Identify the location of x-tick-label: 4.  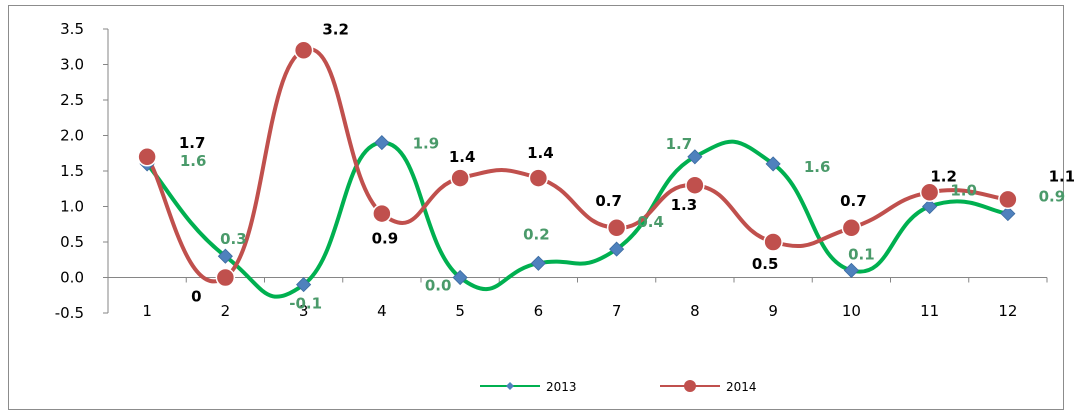
(382, 311).